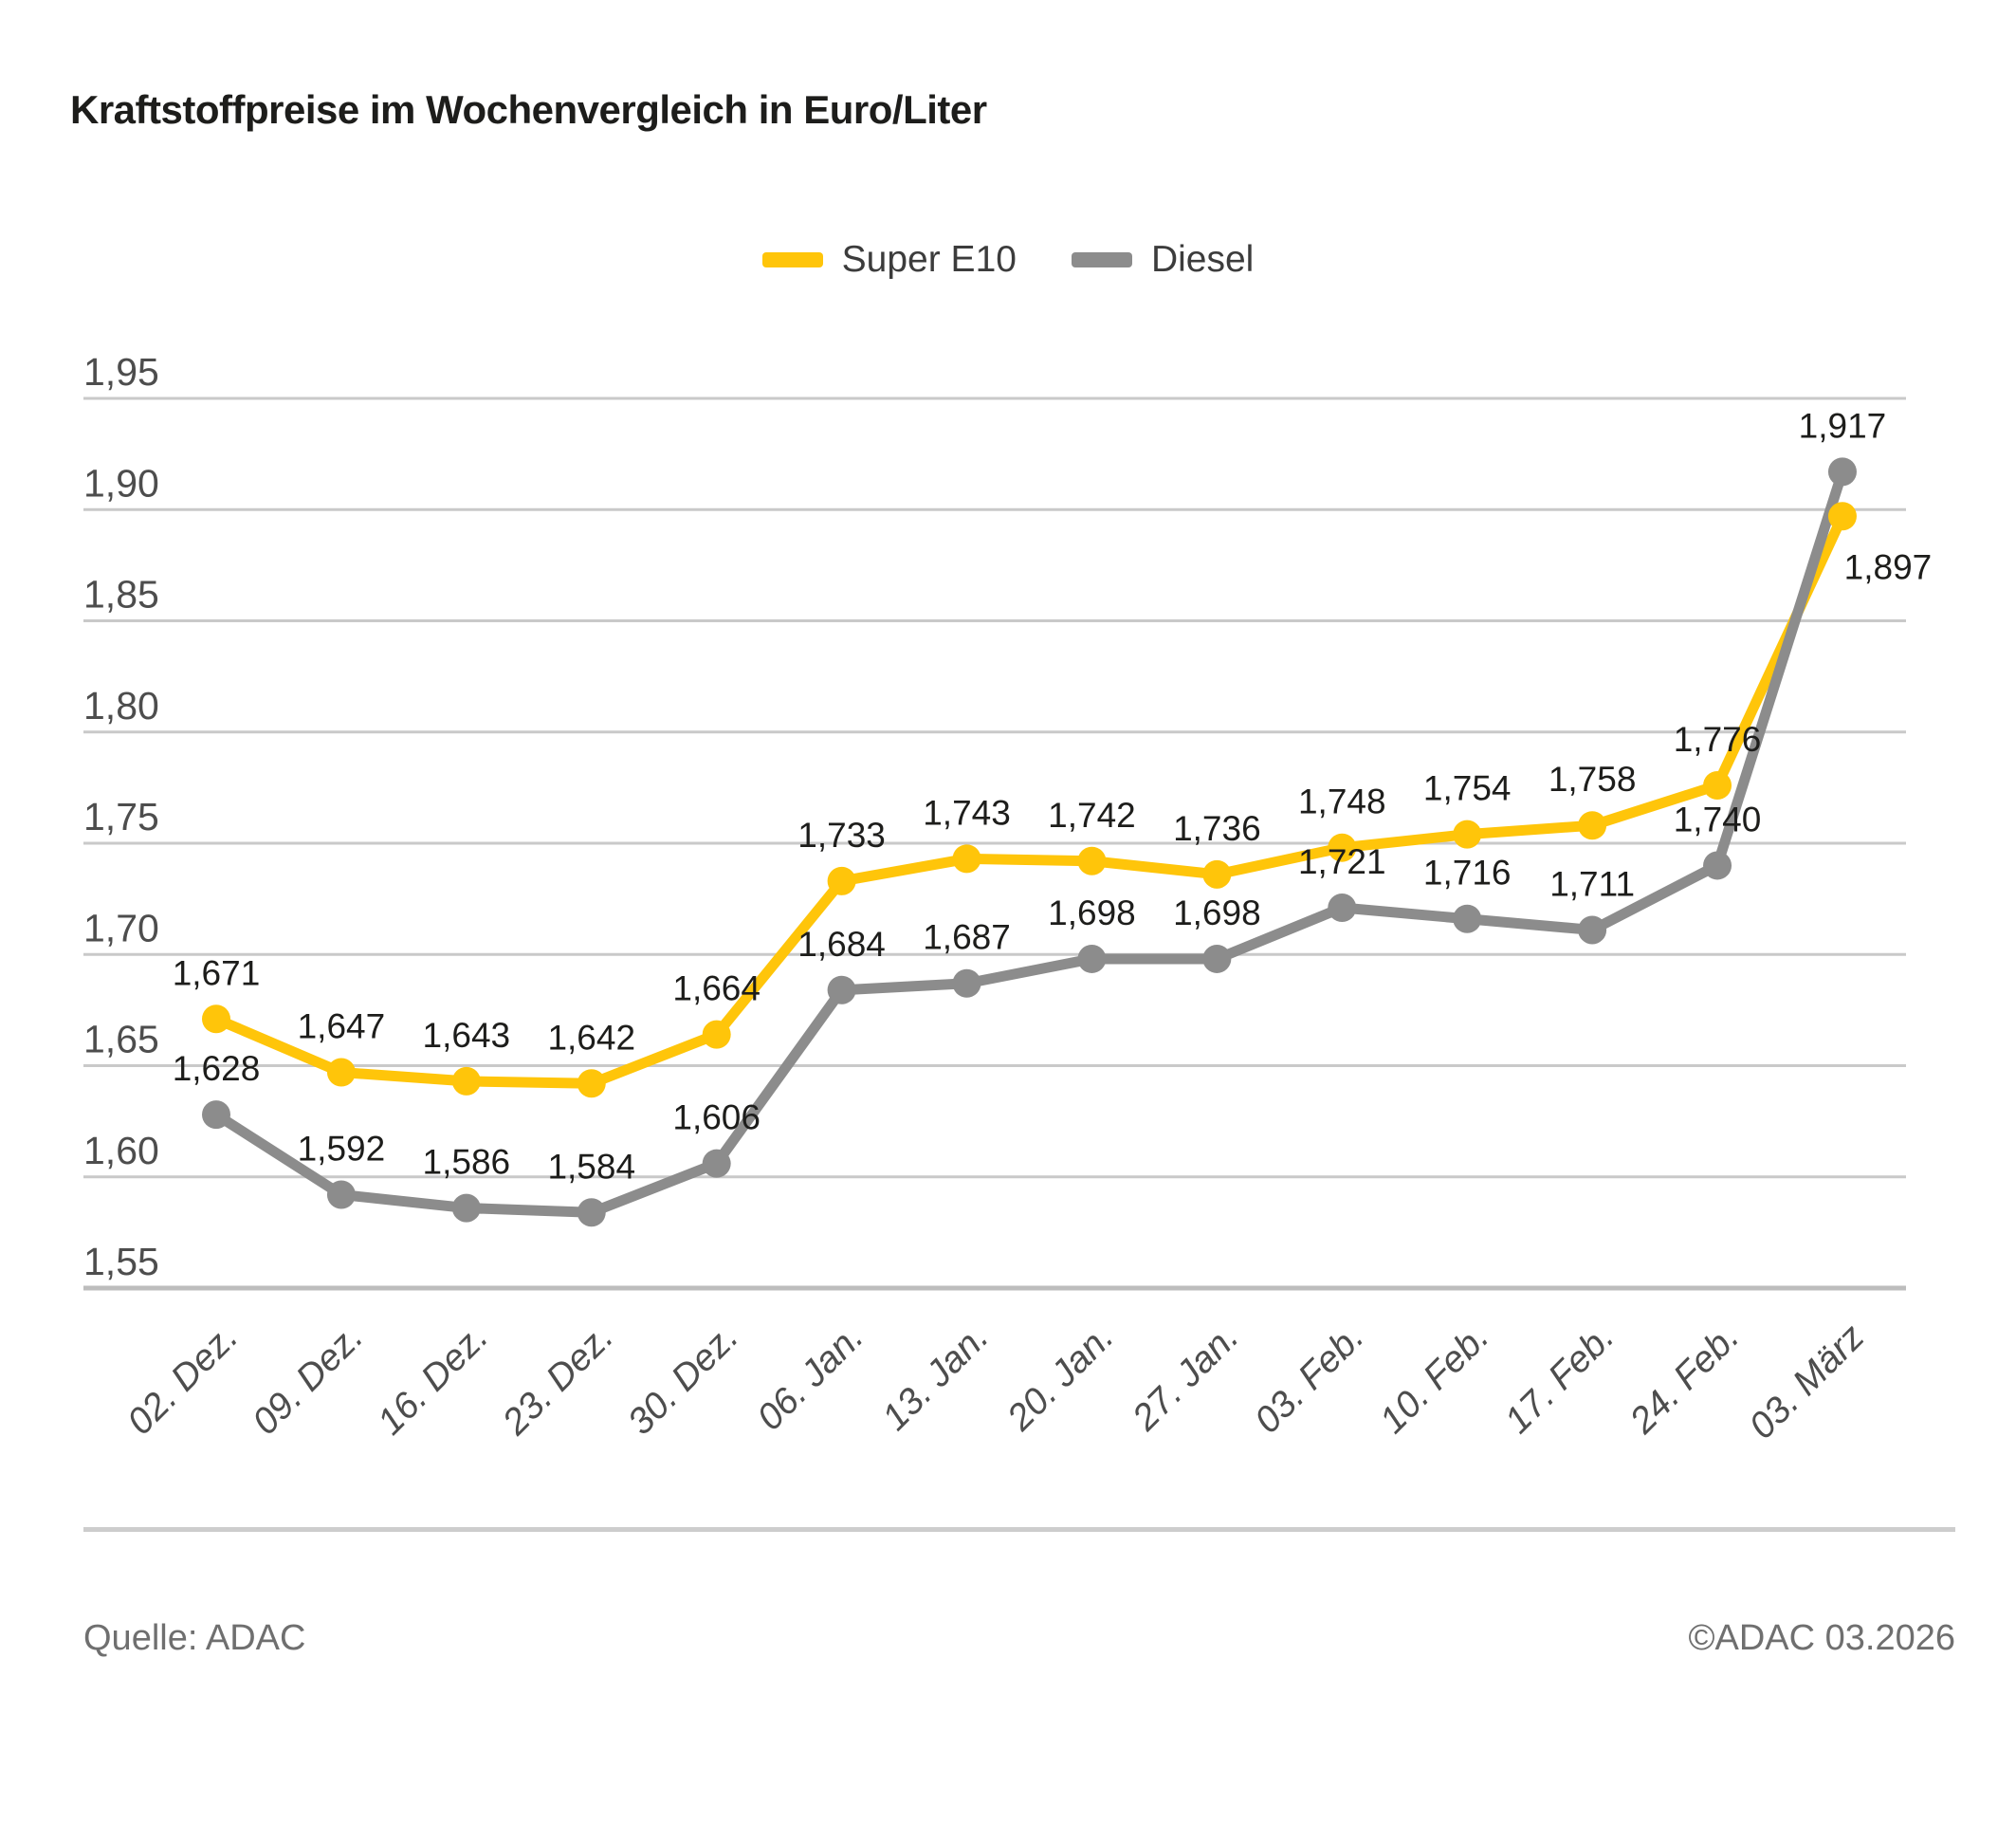 The image size is (2016, 1824). Describe the element at coordinates (1060, 1378) in the screenshot. I see `x-axis-tick-label: 20. Jan.` at that location.